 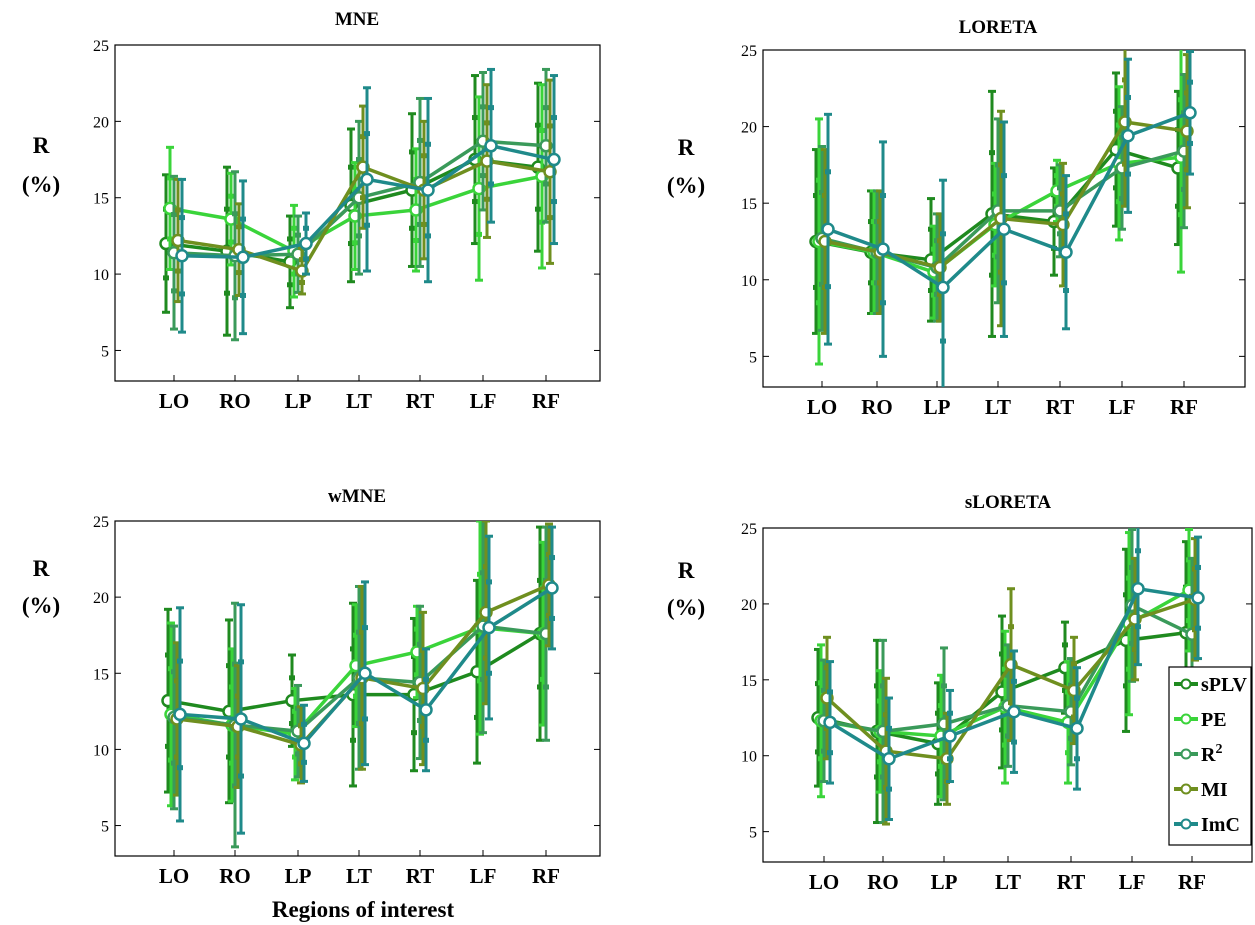 What do you see at coordinates (1008, 502) in the screenshot?
I see `panel-title: sLORETA` at bounding box center [1008, 502].